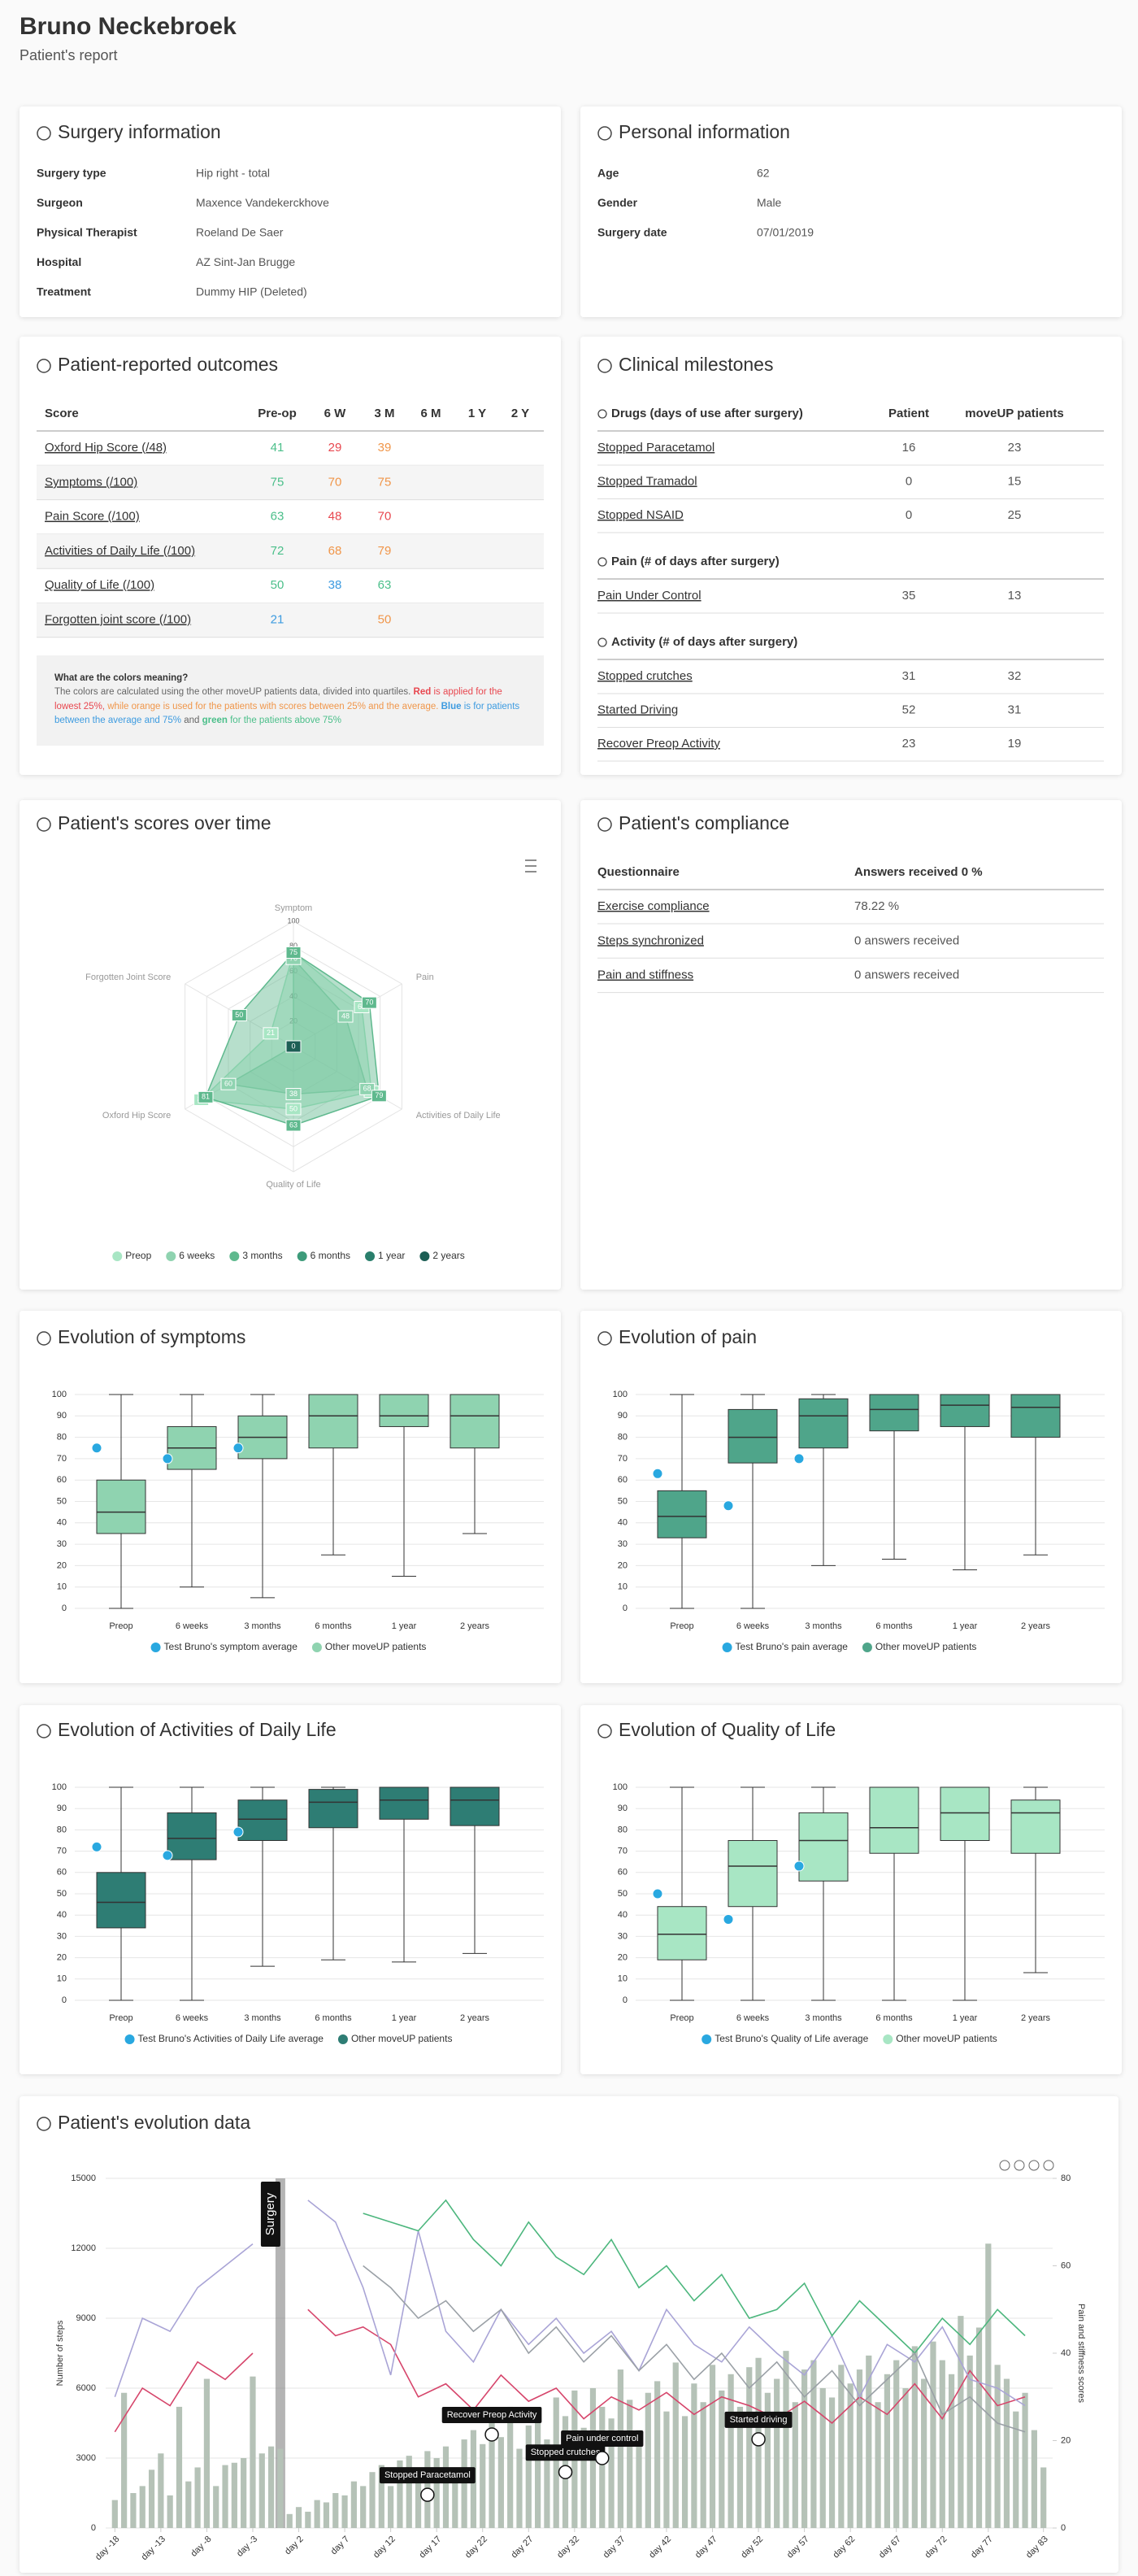 The width and height of the screenshot is (1138, 2576). I want to click on y-tick-label: 12000, so click(83, 2248).